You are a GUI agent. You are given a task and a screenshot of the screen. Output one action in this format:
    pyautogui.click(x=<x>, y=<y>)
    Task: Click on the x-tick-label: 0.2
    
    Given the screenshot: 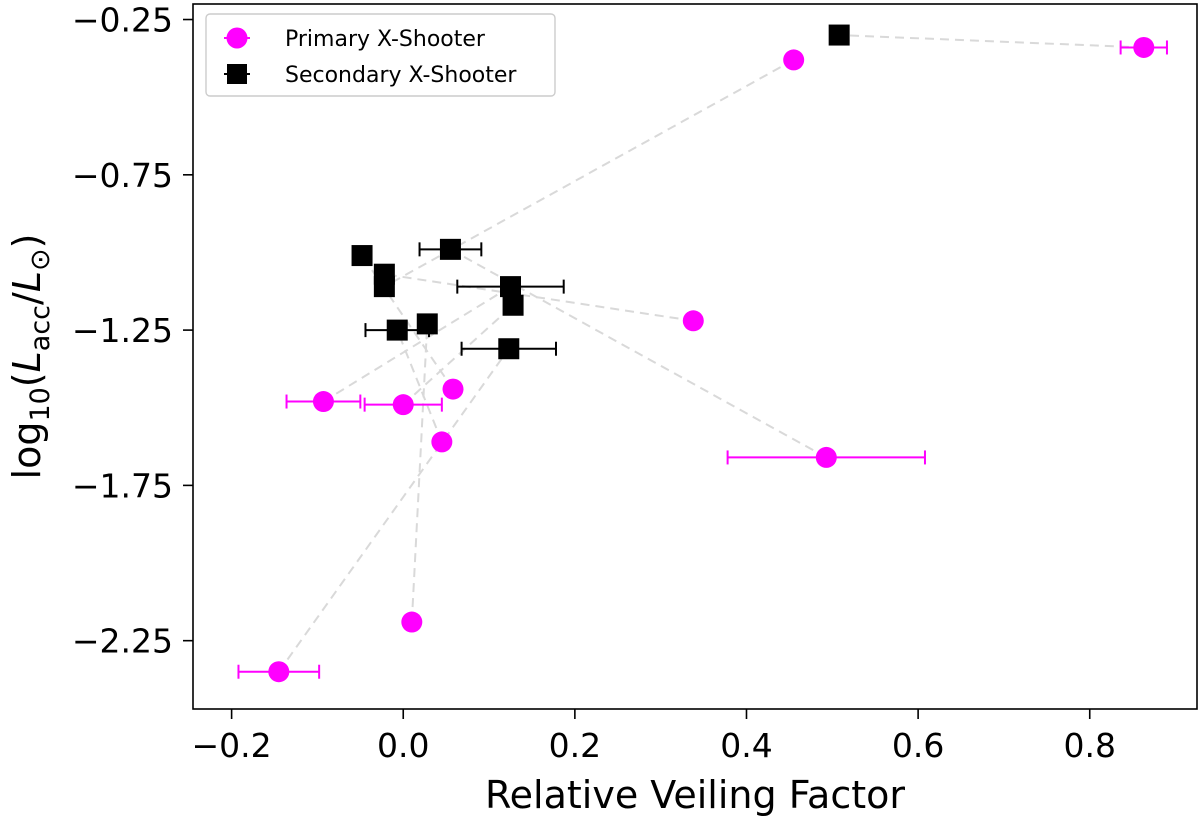 What is the action you would take?
    pyautogui.click(x=575, y=745)
    